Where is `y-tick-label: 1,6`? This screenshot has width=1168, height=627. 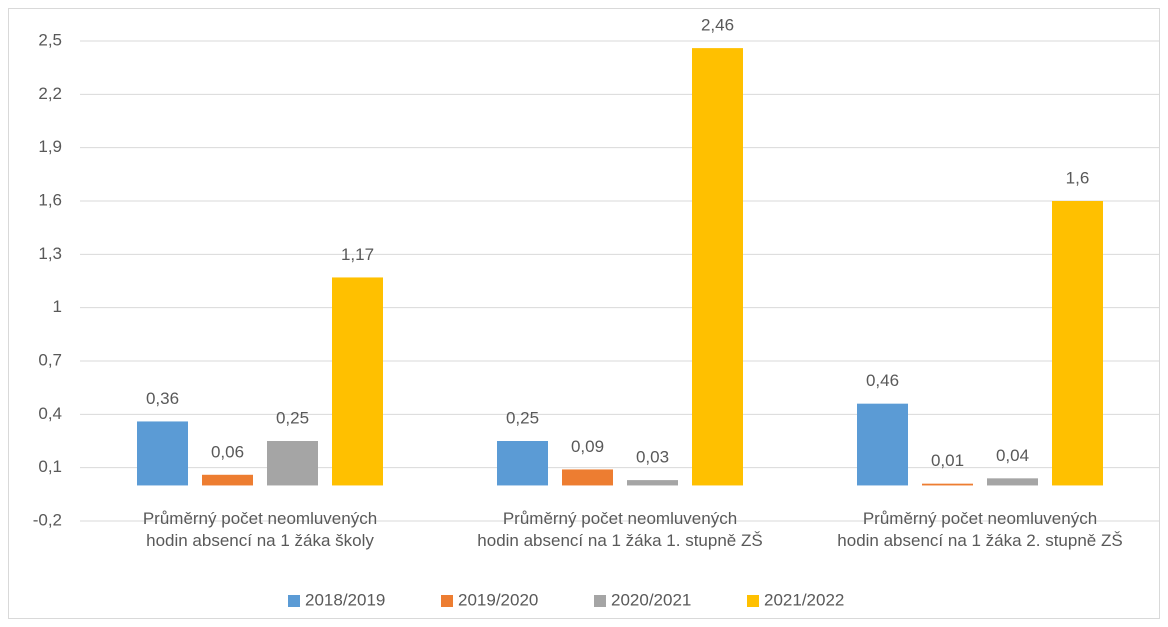 y-tick-label: 1,6 is located at coordinates (50, 199).